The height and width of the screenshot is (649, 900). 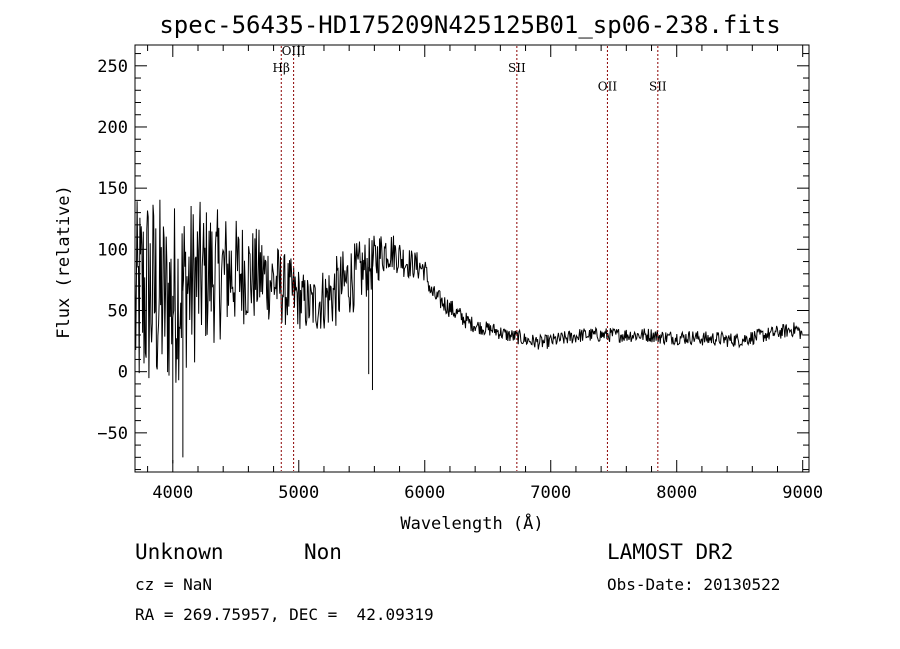 What do you see at coordinates (112, 434) in the screenshot?
I see `y-tick-label: −50` at bounding box center [112, 434].